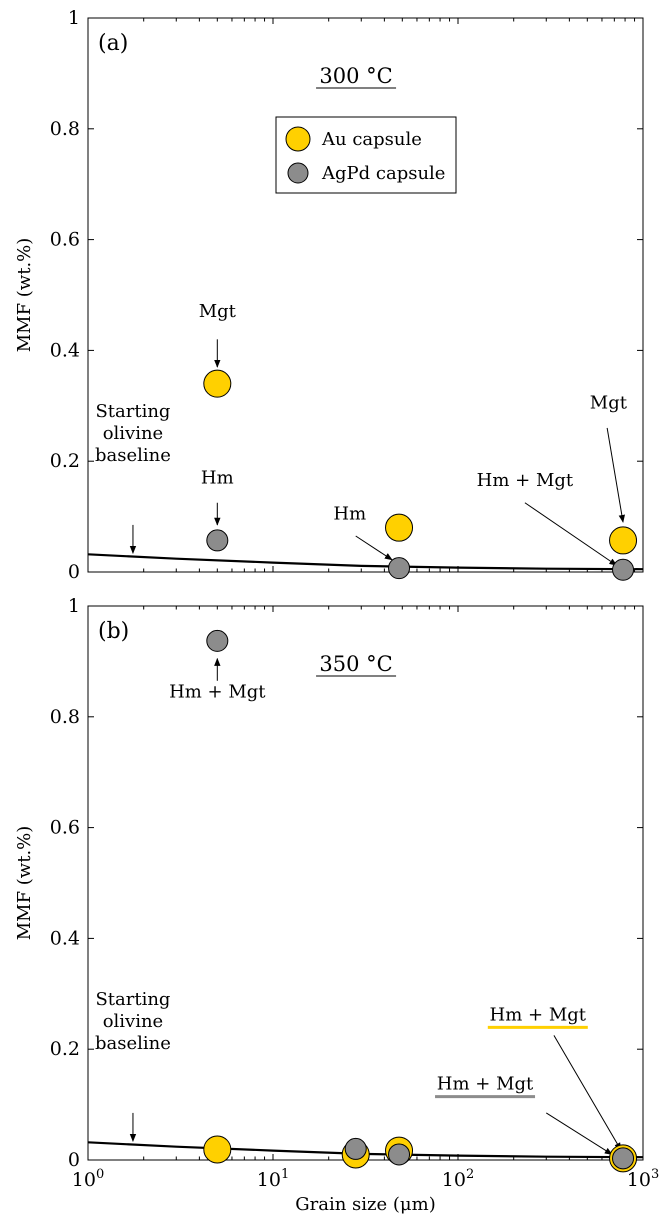  What do you see at coordinates (655, 1174) in the screenshot?
I see `x-tick-exponent: 3` at bounding box center [655, 1174].